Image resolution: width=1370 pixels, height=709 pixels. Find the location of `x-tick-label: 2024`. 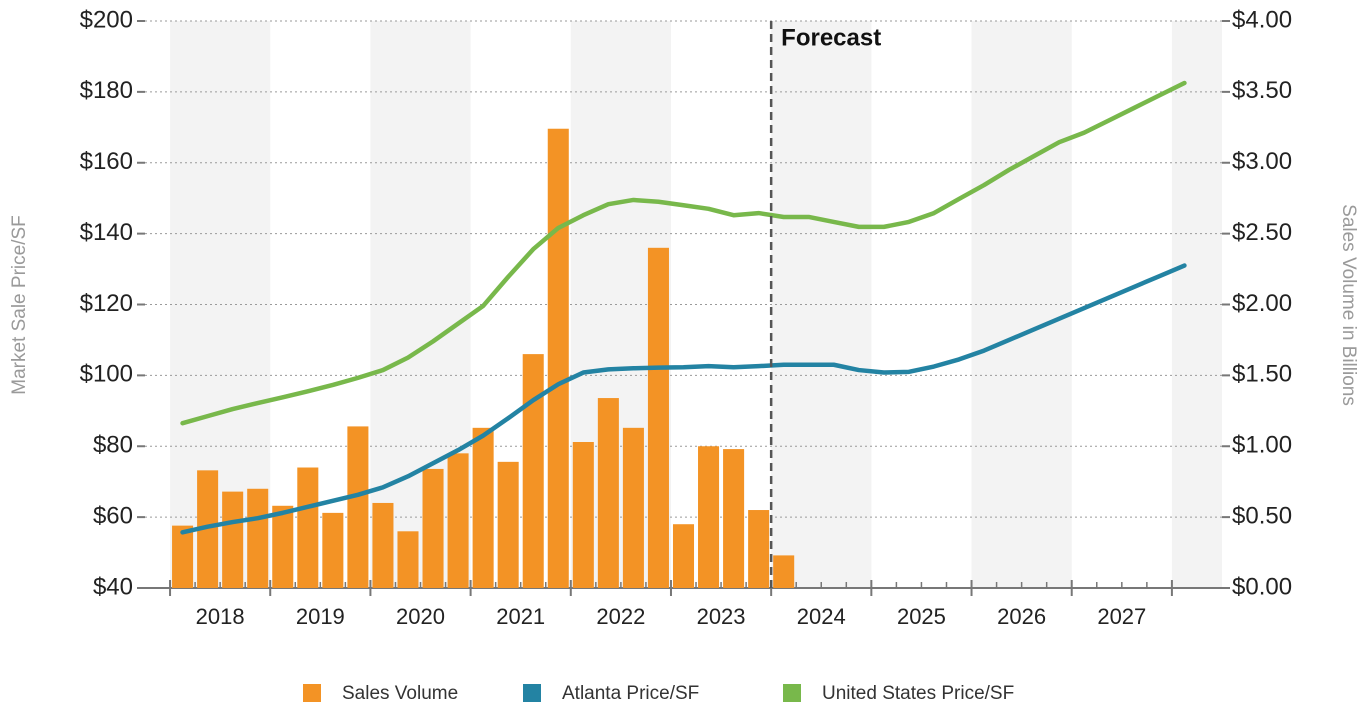

x-tick-label: 2024 is located at coordinates (821, 616).